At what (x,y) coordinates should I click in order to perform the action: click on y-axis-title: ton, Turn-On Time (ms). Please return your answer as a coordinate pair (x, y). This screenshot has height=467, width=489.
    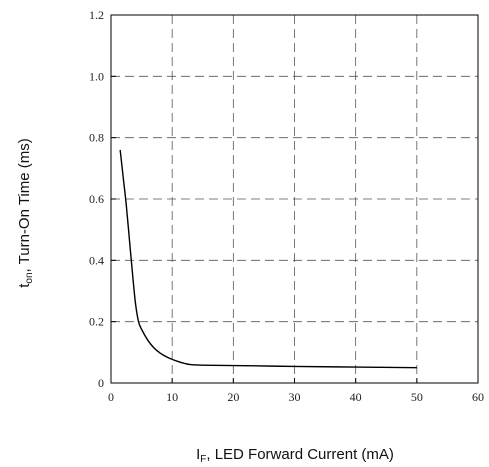
    Looking at the image, I should click on (25, 212).